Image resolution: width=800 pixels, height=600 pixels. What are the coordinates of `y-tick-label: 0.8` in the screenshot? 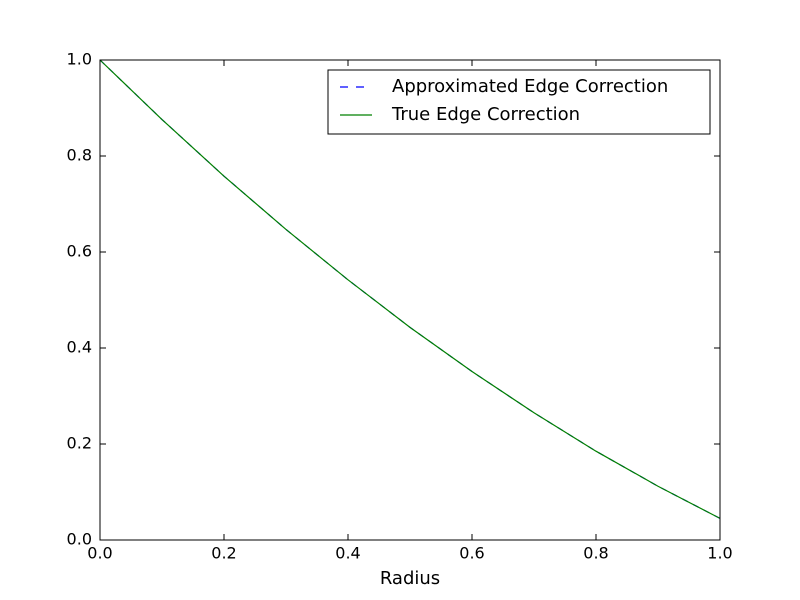 It's located at (79, 155).